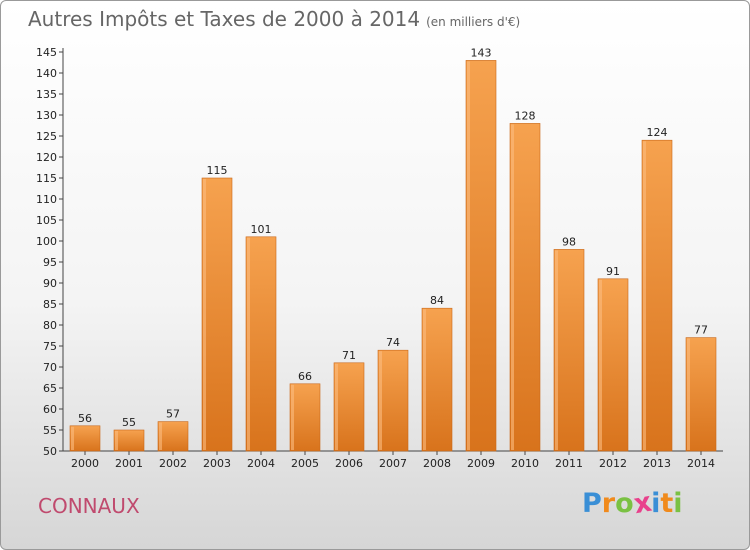  Describe the element at coordinates (46, 73) in the screenshot. I see `y-tick-label: 140` at that location.